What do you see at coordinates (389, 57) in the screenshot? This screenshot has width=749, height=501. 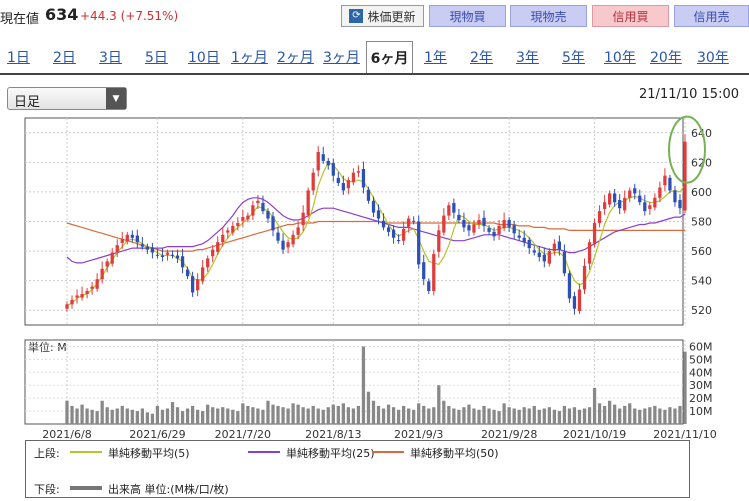 I see `tab-6m: 6ヶ月` at bounding box center [389, 57].